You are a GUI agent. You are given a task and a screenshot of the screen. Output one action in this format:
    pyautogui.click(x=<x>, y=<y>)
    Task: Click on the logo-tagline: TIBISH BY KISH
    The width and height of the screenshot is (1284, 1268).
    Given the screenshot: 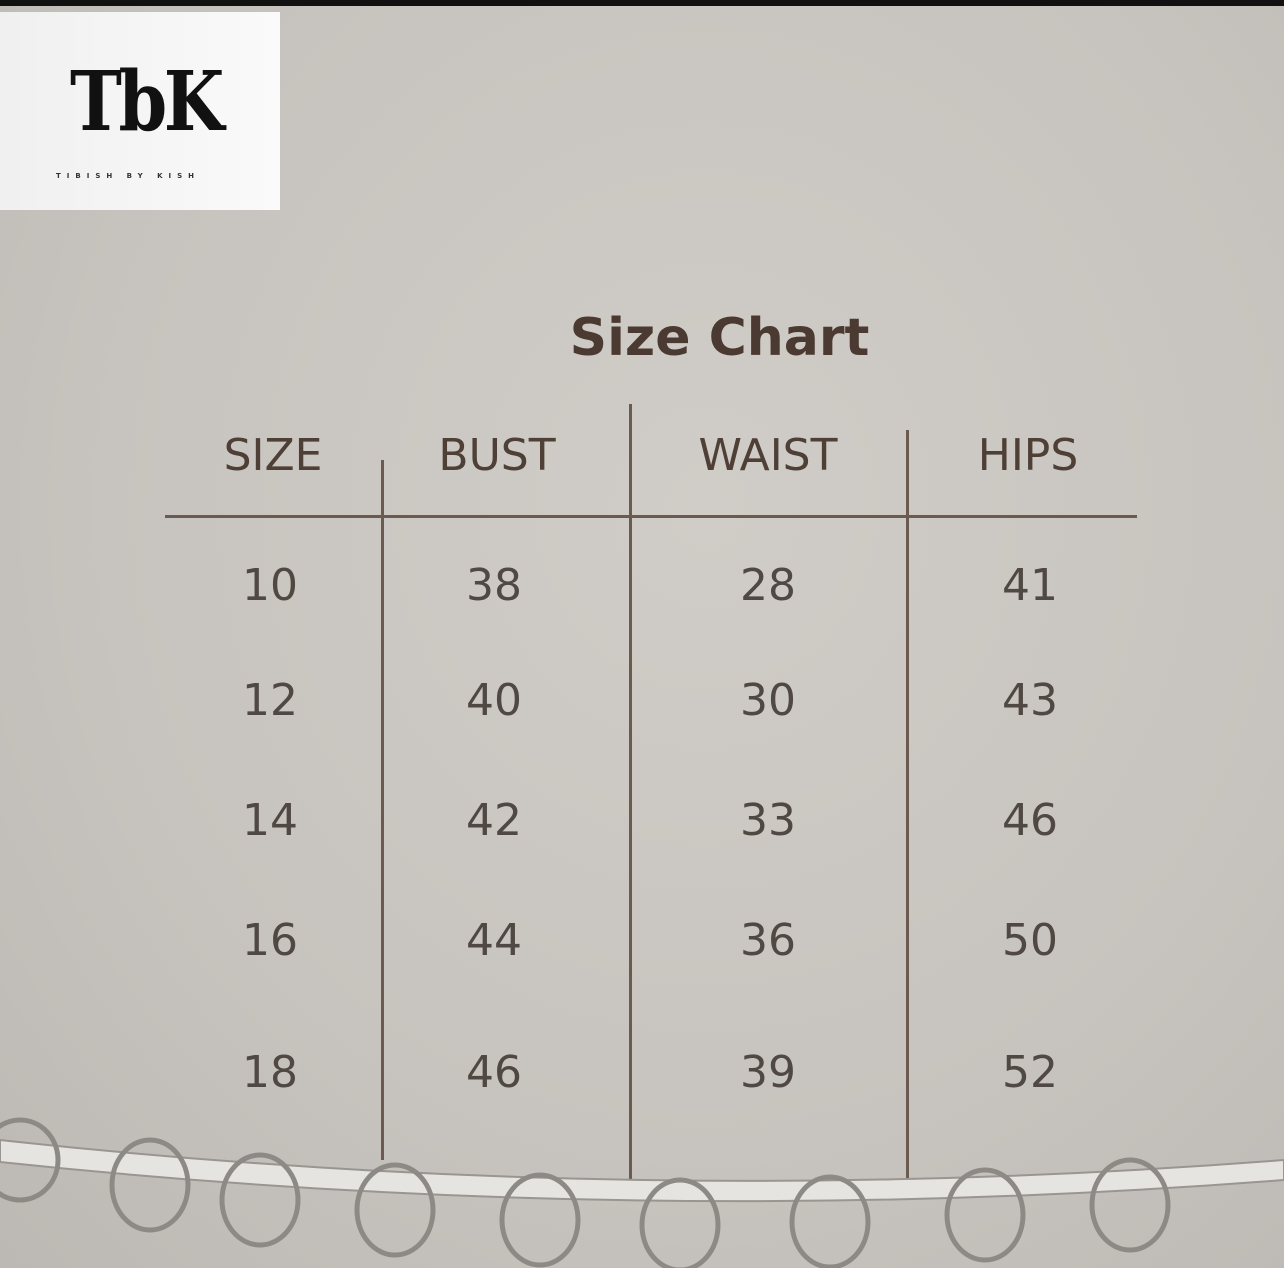 What is the action you would take?
    pyautogui.click(x=128, y=176)
    